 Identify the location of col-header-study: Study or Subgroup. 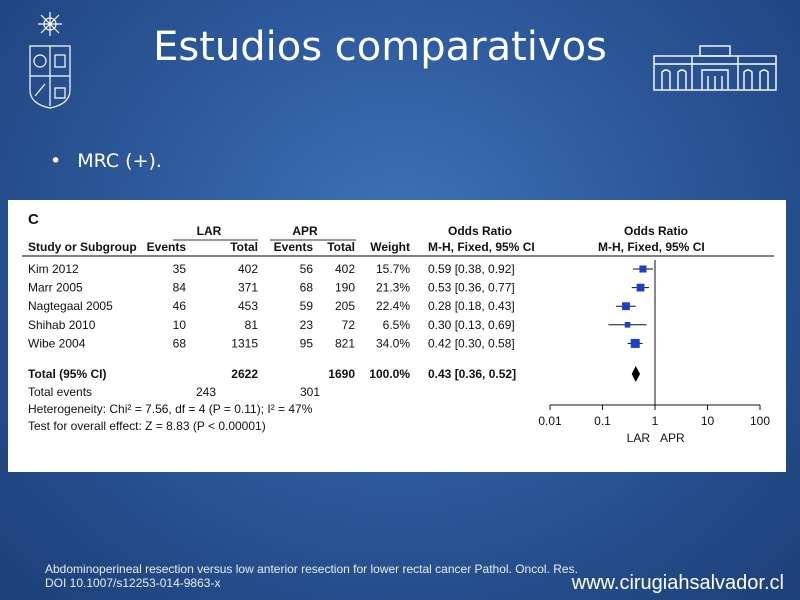
(82, 247).